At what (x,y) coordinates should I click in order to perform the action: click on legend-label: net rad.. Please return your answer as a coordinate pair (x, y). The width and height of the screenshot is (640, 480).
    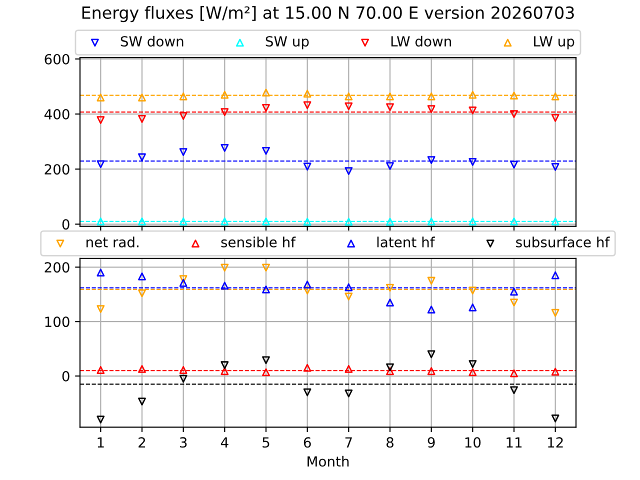
    Looking at the image, I should click on (112, 242).